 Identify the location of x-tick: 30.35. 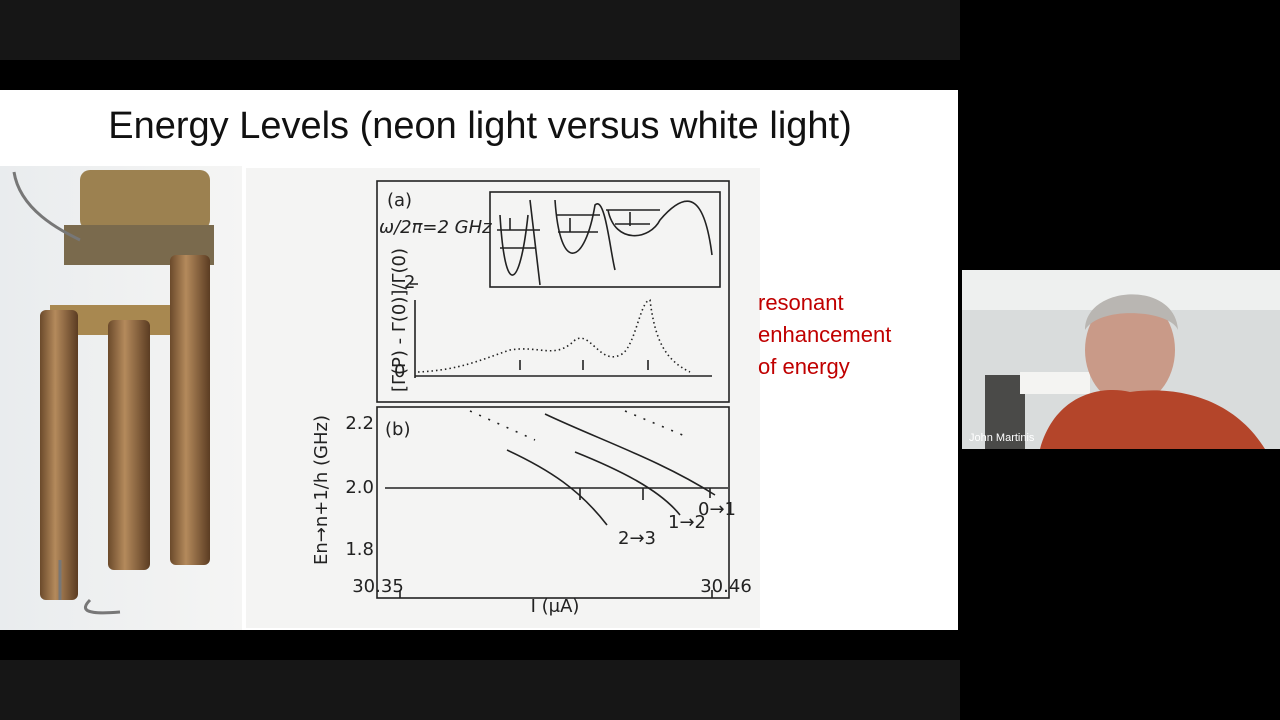
(378, 586).